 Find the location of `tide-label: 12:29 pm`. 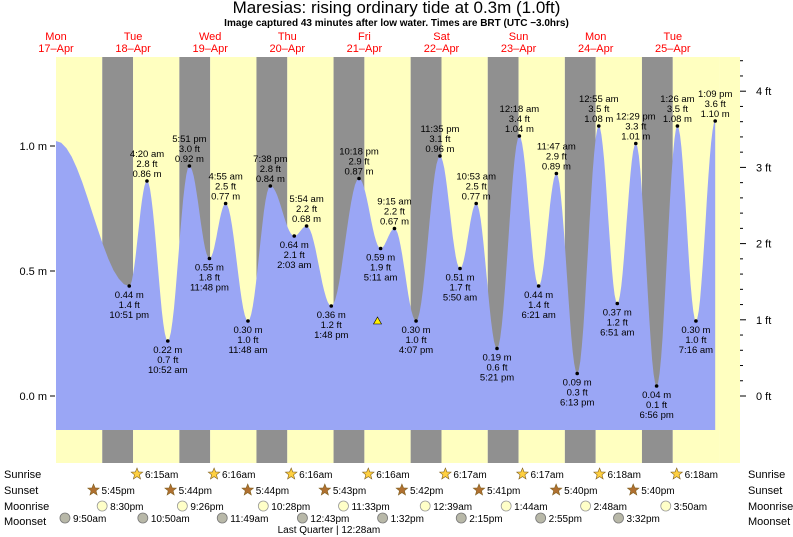

tide-label: 12:29 pm is located at coordinates (636, 117).